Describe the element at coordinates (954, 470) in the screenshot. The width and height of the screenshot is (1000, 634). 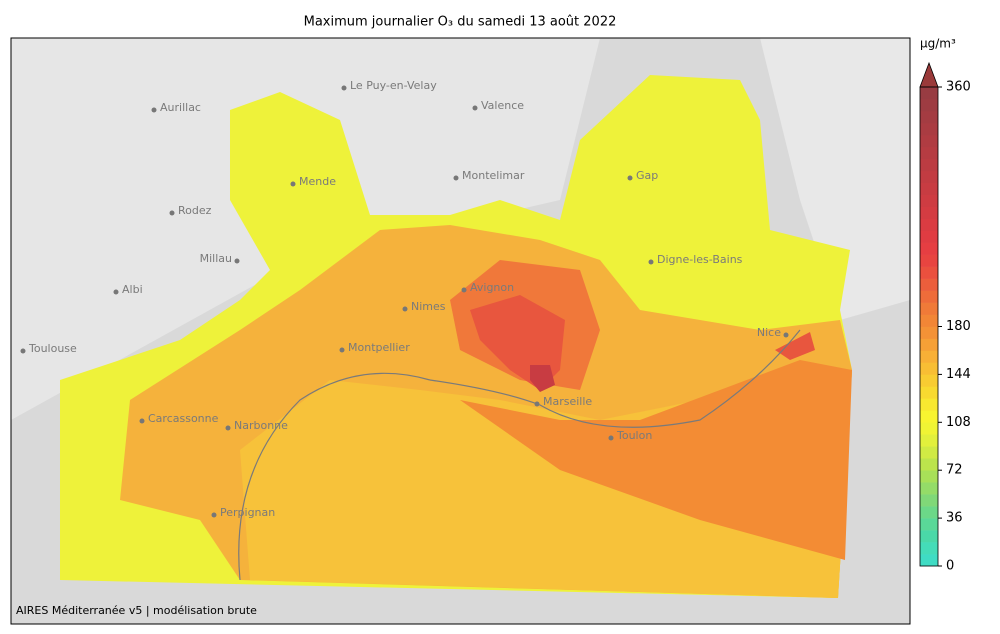
I see `colorbar-tick-label: 72` at that location.